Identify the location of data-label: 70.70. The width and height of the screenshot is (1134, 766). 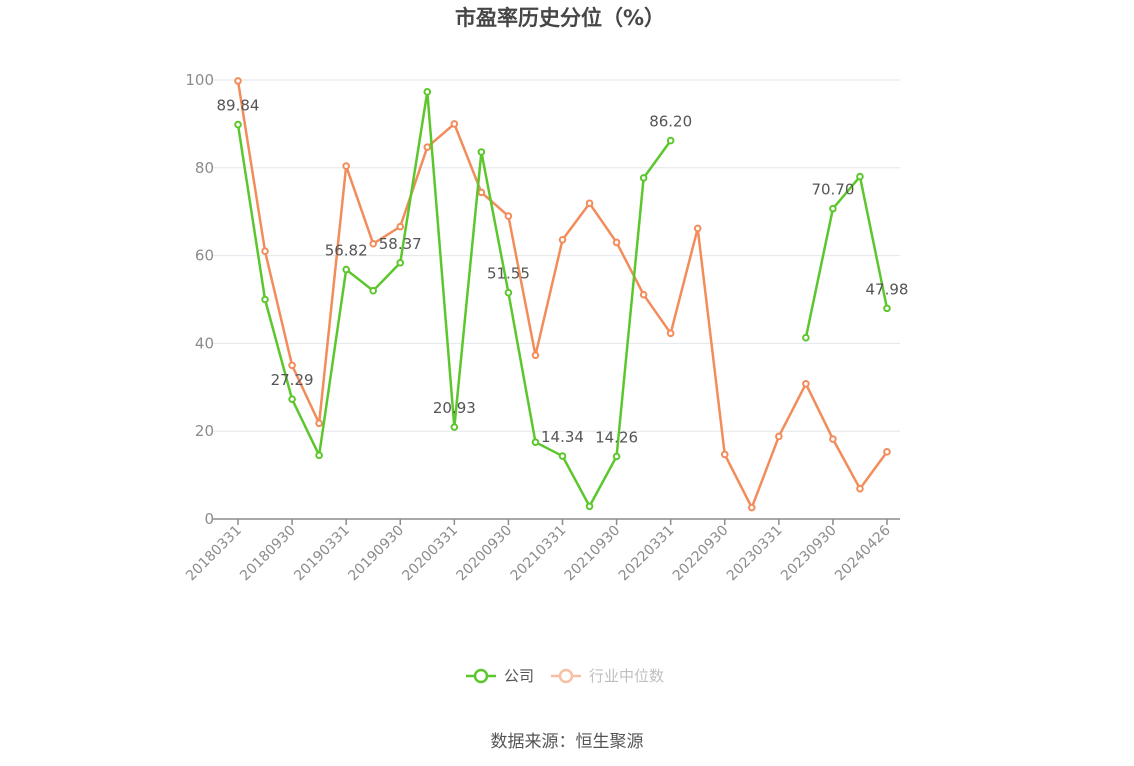
(832, 190).